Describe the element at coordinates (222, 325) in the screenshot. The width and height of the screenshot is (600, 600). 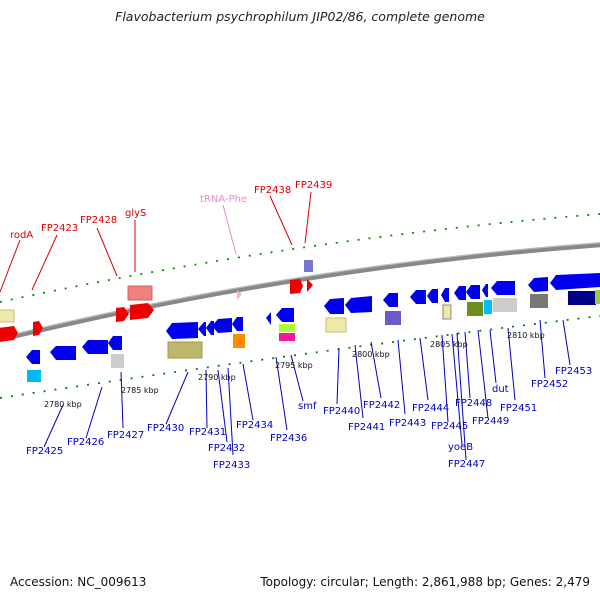
I see `gene-fp2433` at that location.